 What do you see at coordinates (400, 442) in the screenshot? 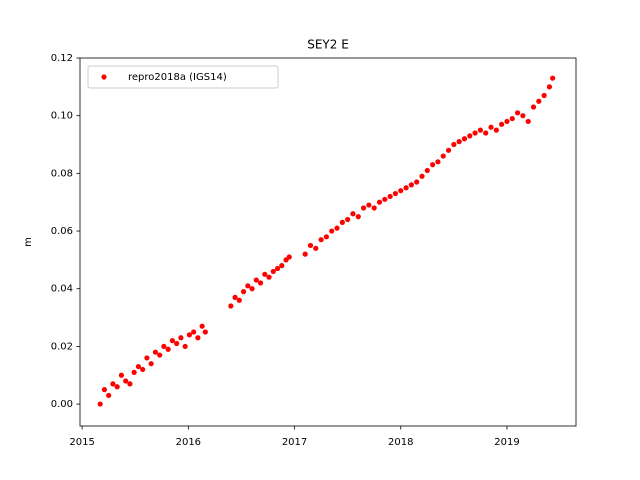
I see `x-tick-label: 2018` at bounding box center [400, 442].